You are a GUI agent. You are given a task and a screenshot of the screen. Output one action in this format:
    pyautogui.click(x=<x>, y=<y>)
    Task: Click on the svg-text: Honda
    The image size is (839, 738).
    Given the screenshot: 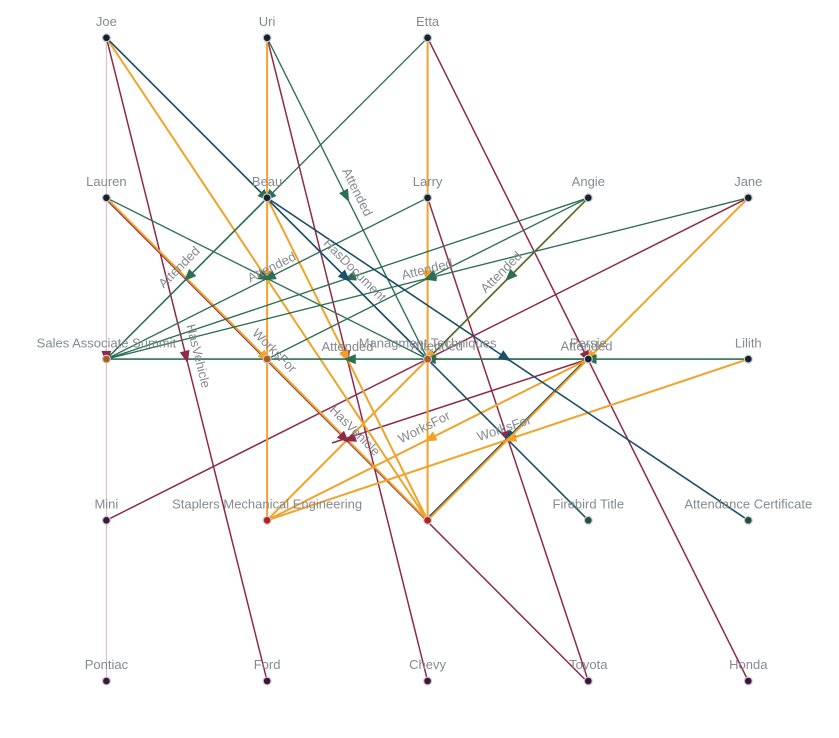 What is the action you would take?
    pyautogui.click(x=748, y=664)
    